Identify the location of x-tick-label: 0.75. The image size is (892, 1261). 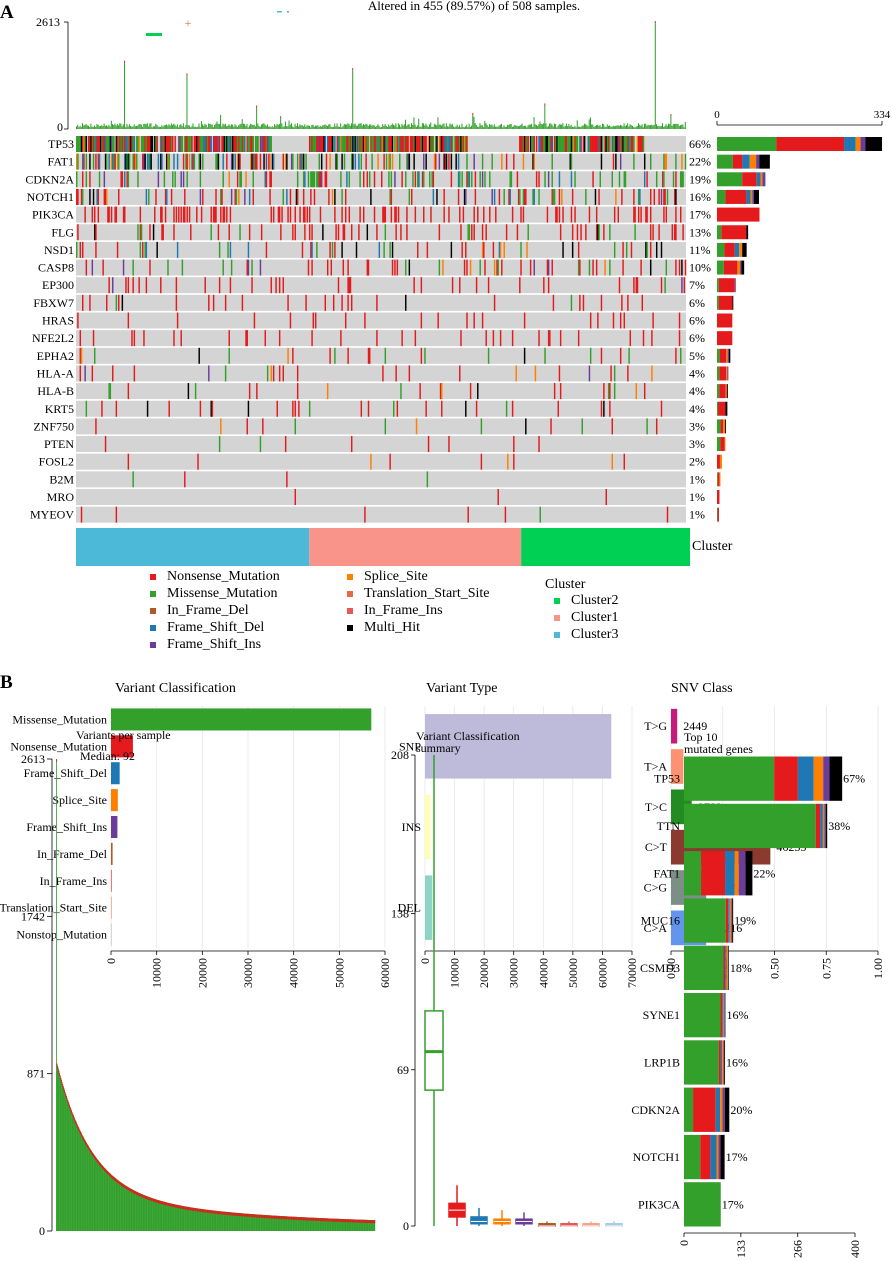
(826, 968).